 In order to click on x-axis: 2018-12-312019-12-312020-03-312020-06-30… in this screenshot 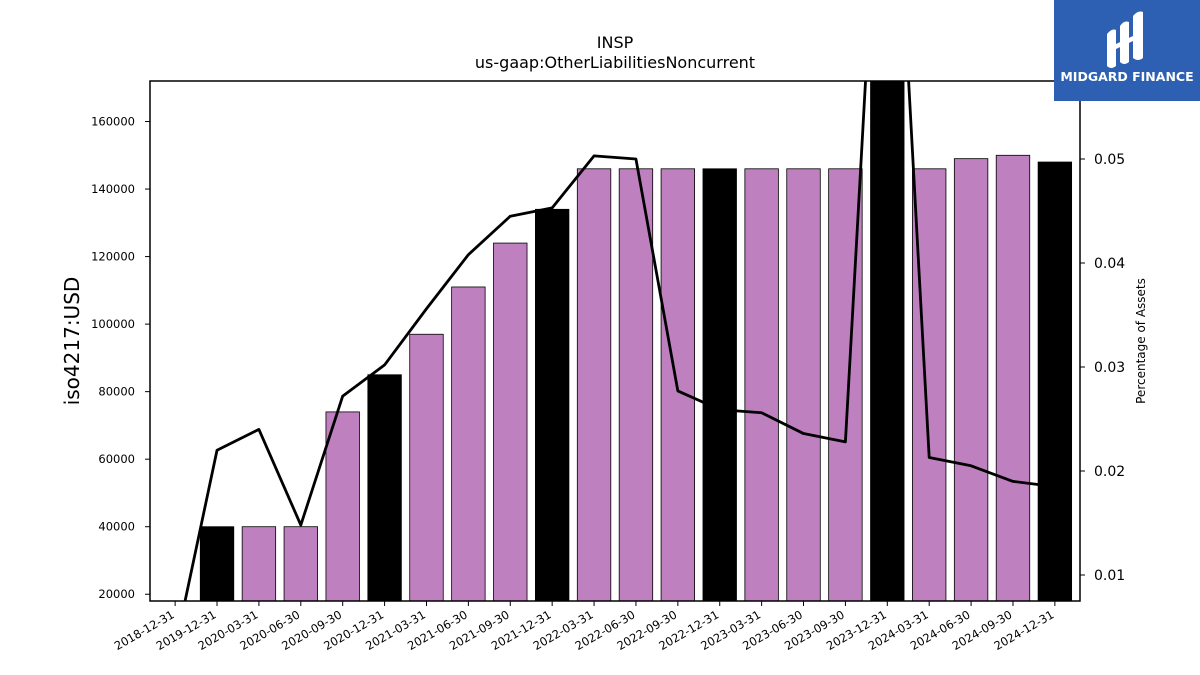, I will do `click(584, 627)`.